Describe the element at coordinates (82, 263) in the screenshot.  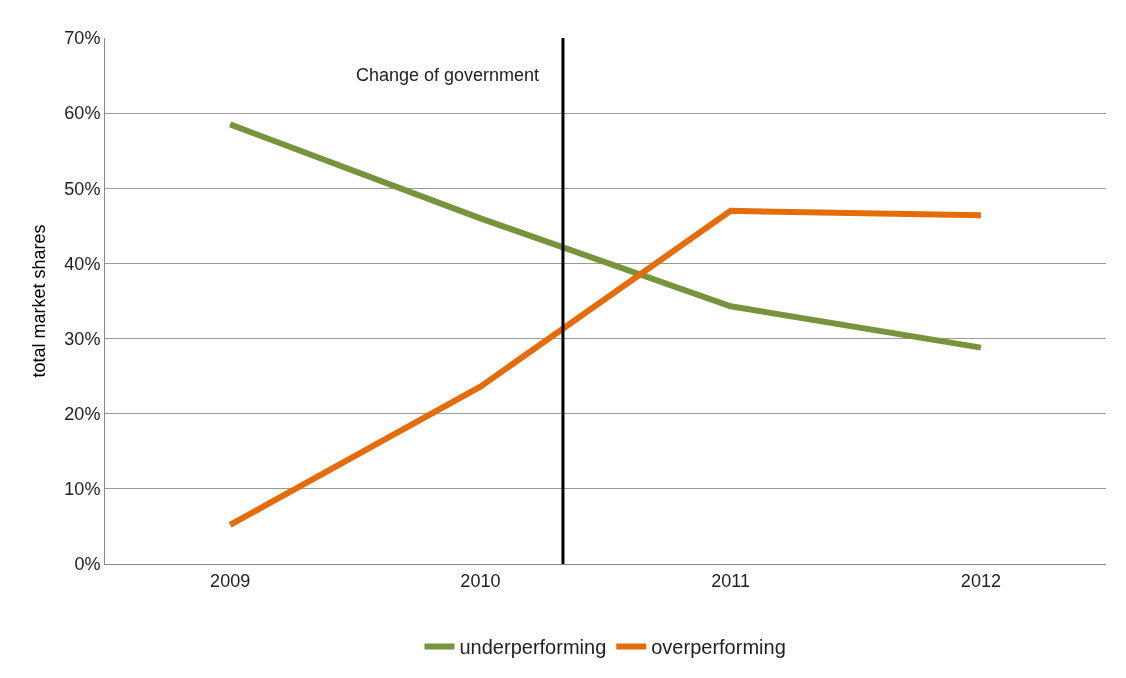
I see `y-tick-label: 40%` at that location.